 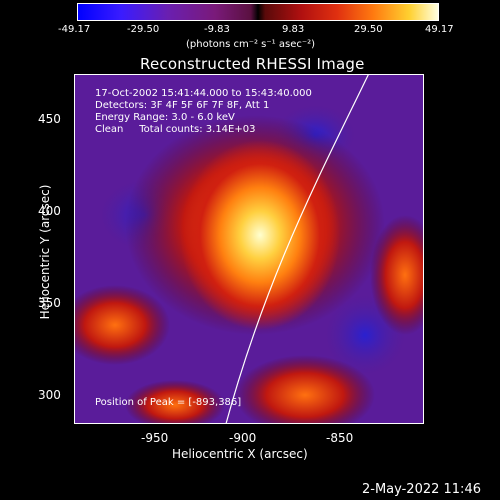 What do you see at coordinates (293, 29) in the screenshot?
I see `colorbar-tick: 9.83` at bounding box center [293, 29].